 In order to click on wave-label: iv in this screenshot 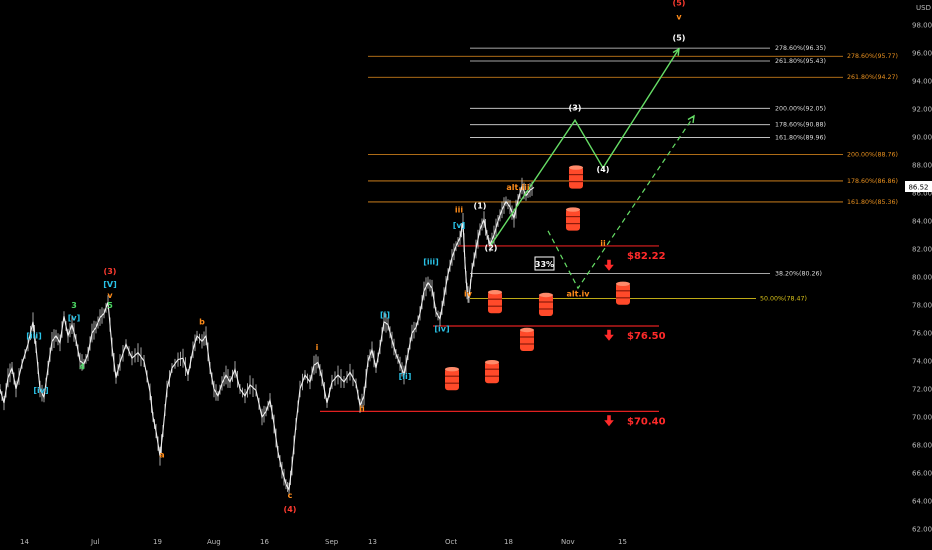, I will do `click(468, 294)`.